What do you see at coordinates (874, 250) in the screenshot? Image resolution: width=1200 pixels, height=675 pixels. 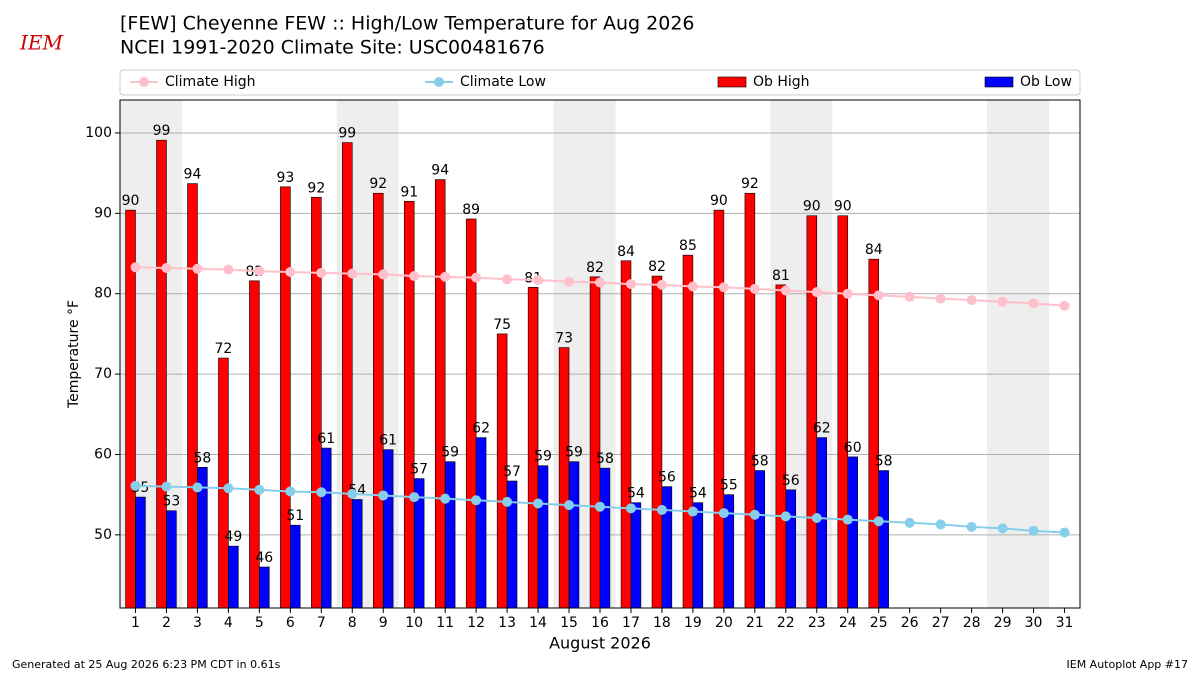 I see `data-label: 84` at bounding box center [874, 250].